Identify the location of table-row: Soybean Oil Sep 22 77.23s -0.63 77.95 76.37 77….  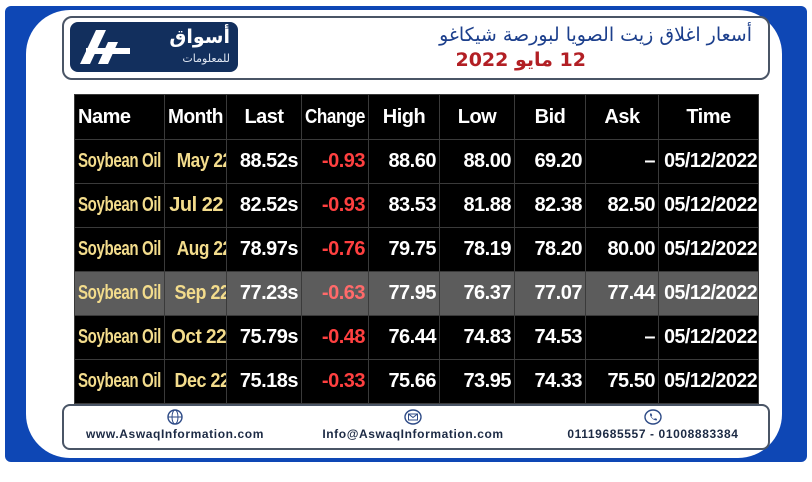
(416, 293).